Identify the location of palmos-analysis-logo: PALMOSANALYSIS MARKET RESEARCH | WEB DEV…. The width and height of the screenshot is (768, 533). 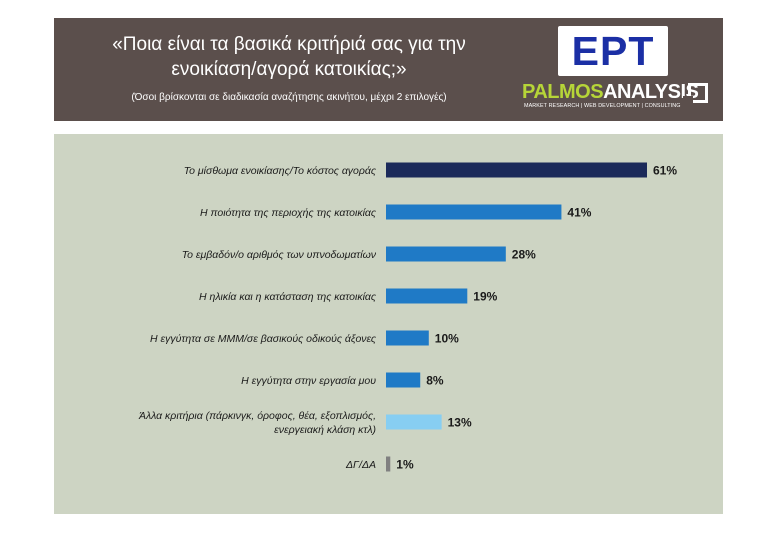
(620, 99).